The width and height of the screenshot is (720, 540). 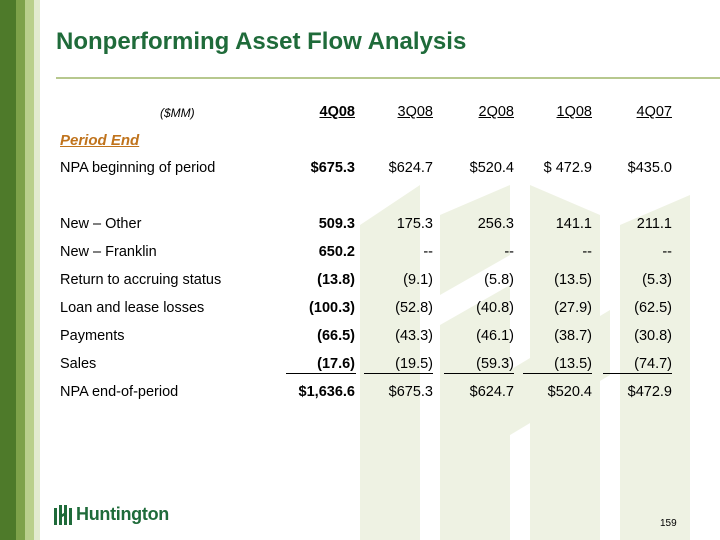 What do you see at coordinates (336, 252) in the screenshot?
I see `table-cell: 650.2` at bounding box center [336, 252].